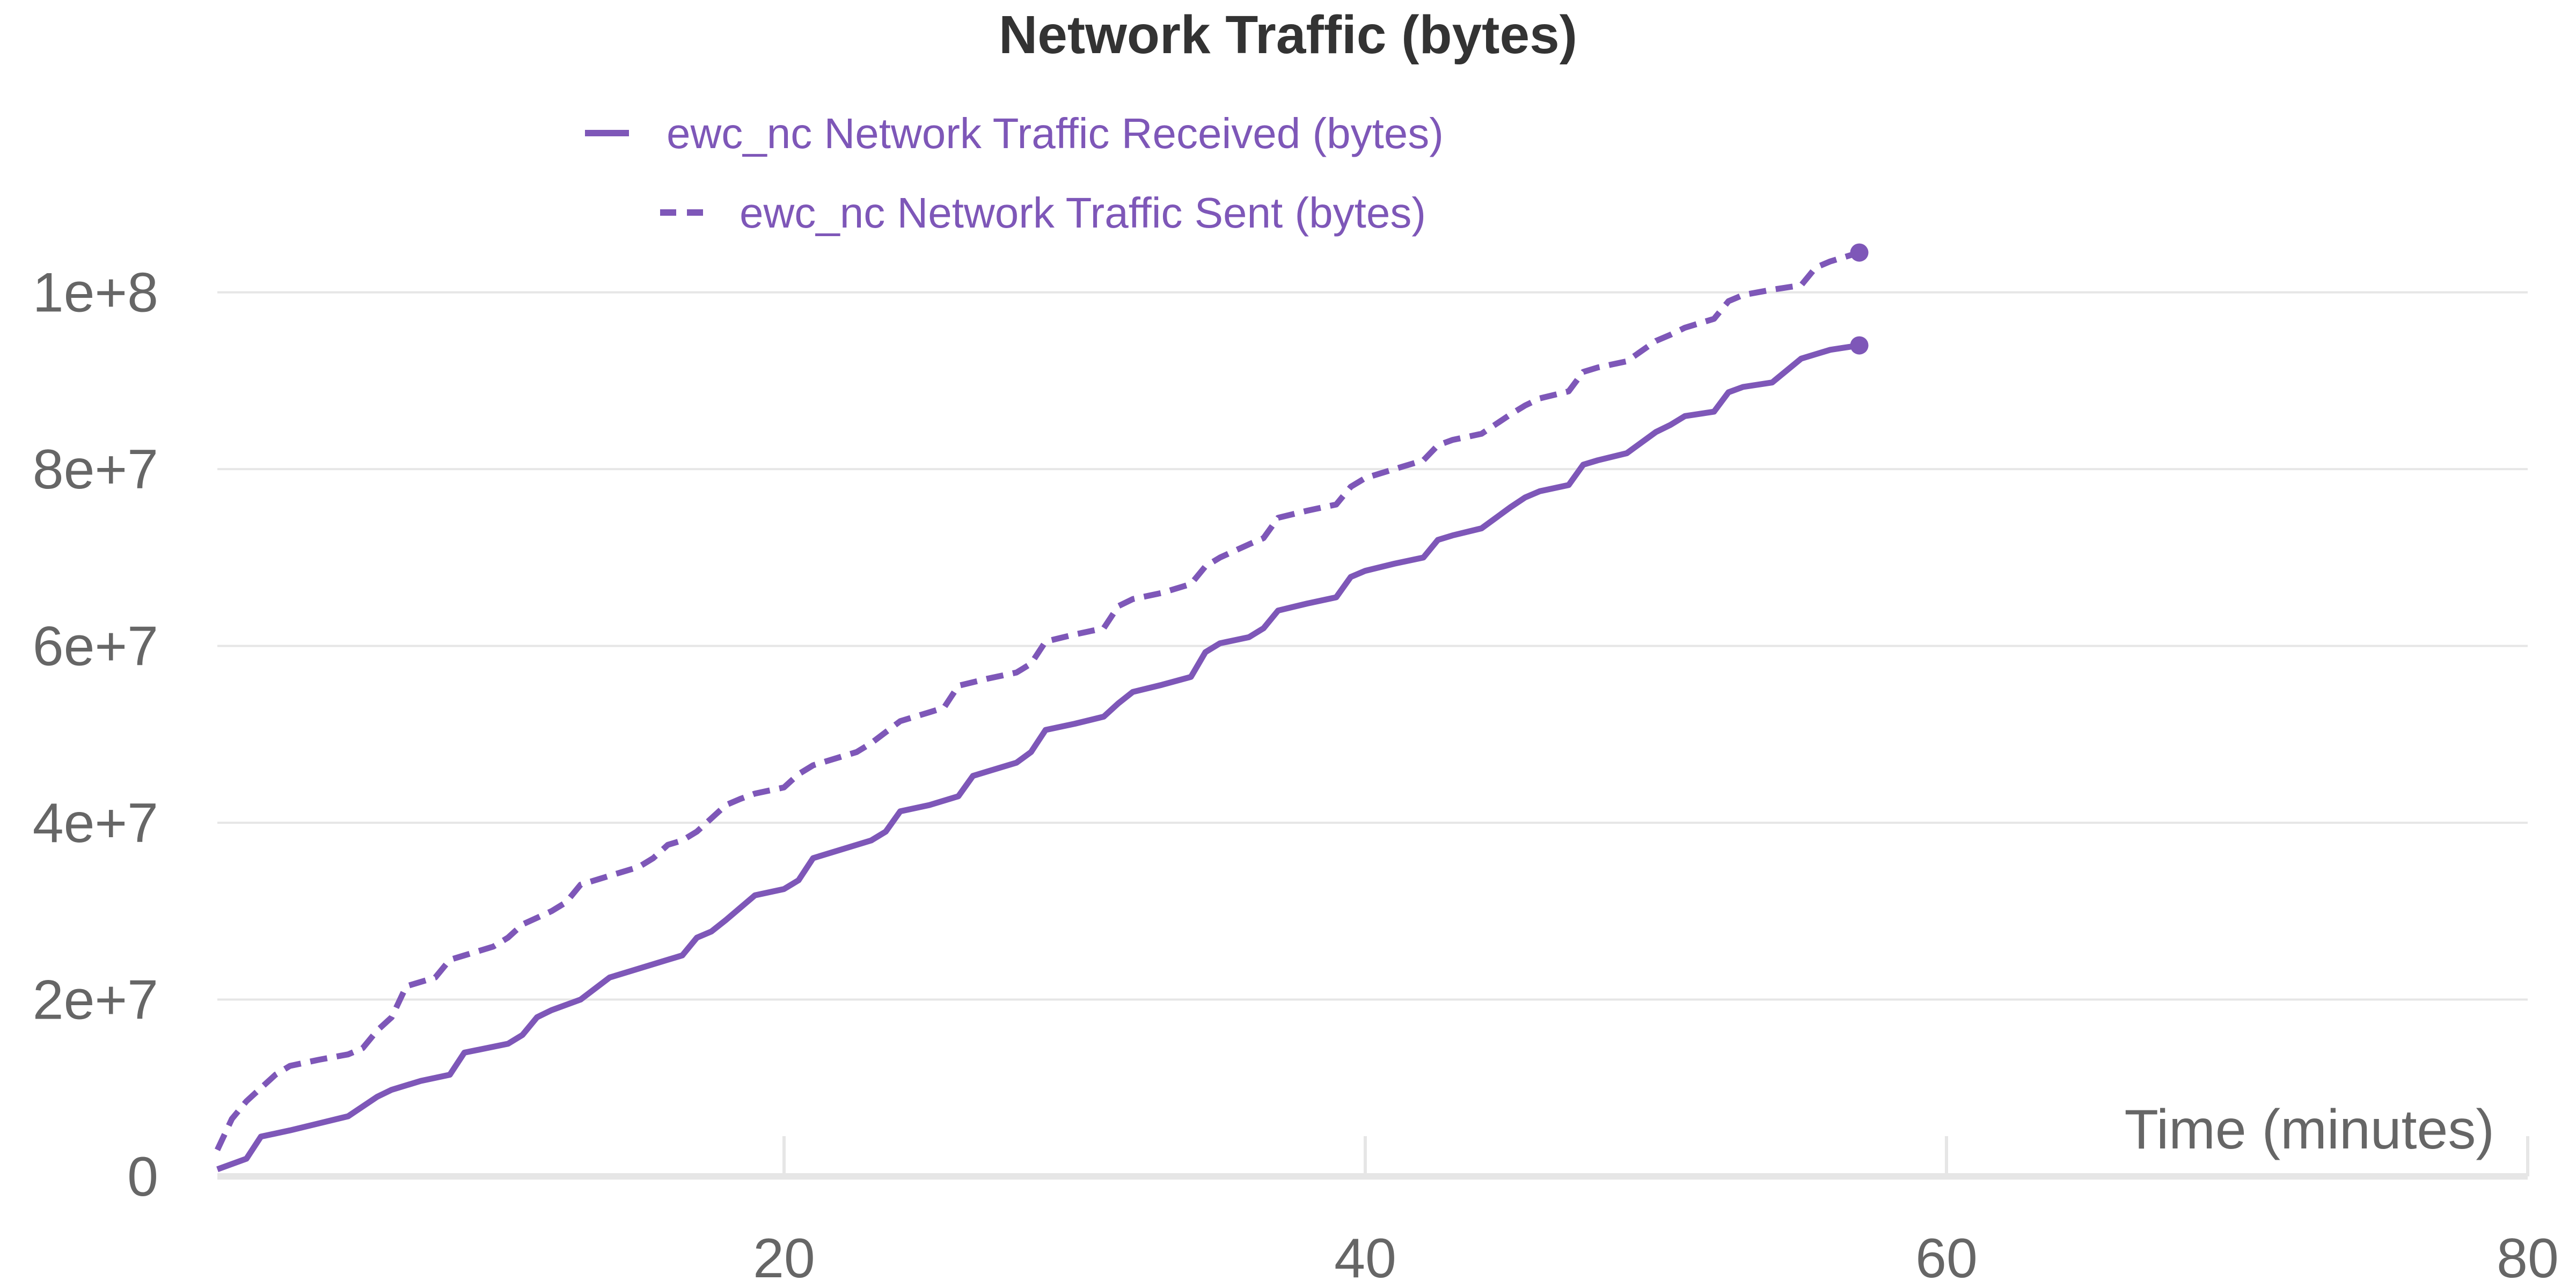 This screenshot has height=1288, width=2576. I want to click on series-end-point-sent, so click(1859, 252).